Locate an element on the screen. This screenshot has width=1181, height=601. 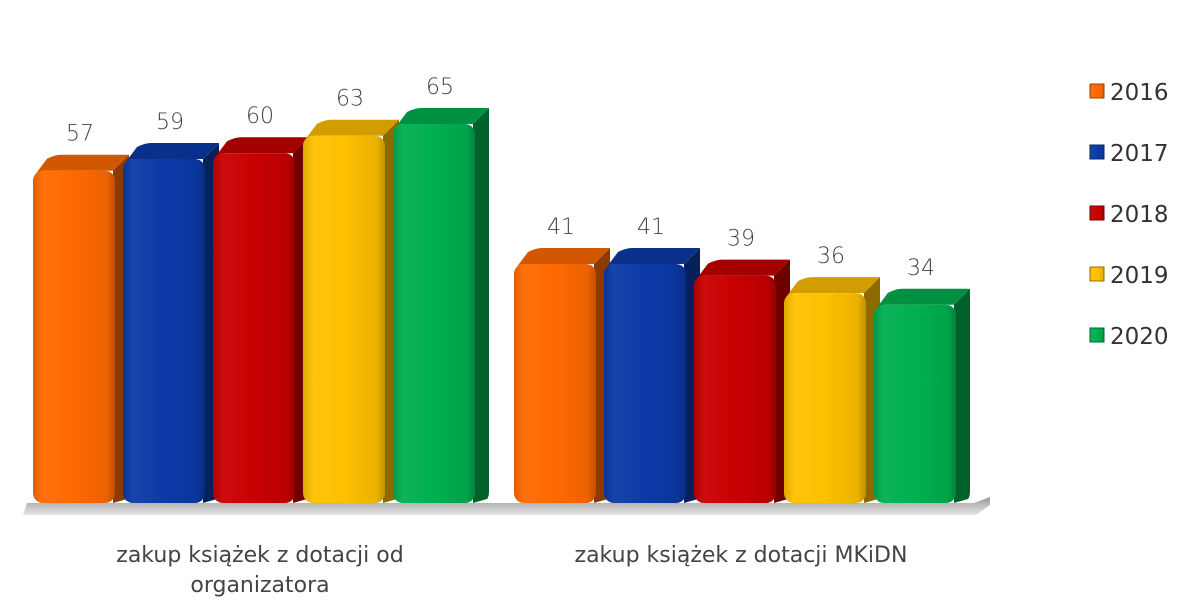
data-label: 59 is located at coordinates (170, 122).